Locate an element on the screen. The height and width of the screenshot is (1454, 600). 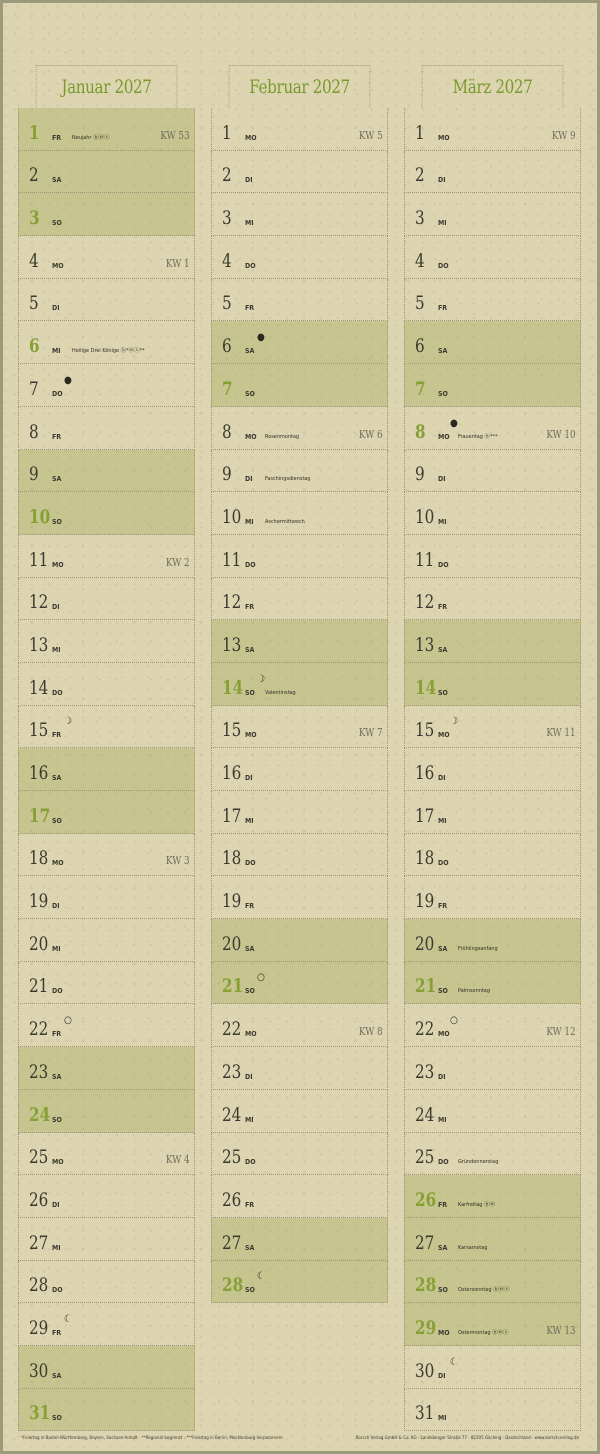
day-row: 14 DO is located at coordinates (106, 684).